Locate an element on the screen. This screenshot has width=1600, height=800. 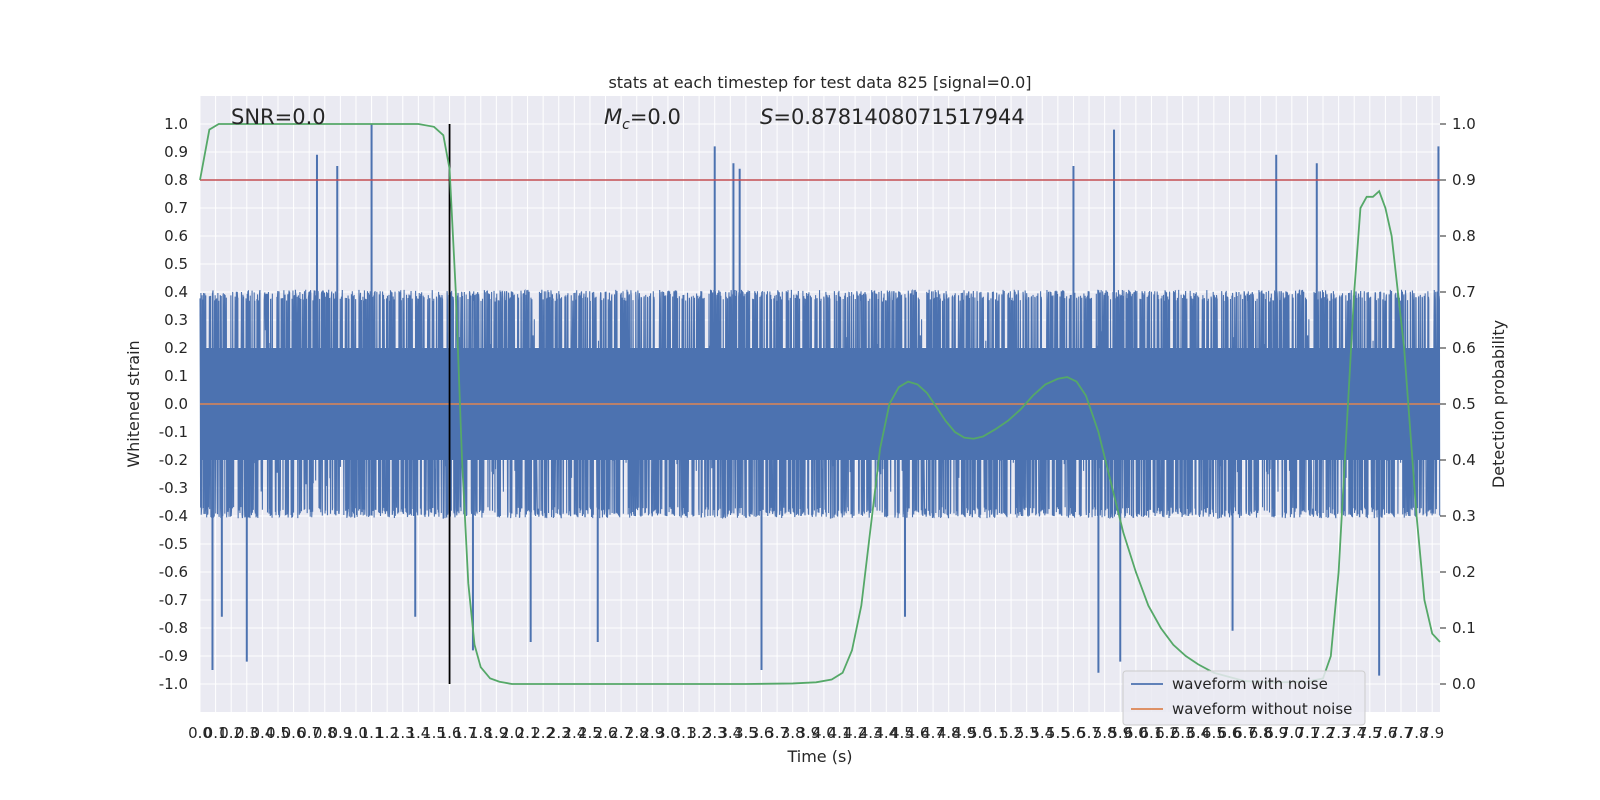
y-tick-label-right: 0.9 is located at coordinates (1464, 180).